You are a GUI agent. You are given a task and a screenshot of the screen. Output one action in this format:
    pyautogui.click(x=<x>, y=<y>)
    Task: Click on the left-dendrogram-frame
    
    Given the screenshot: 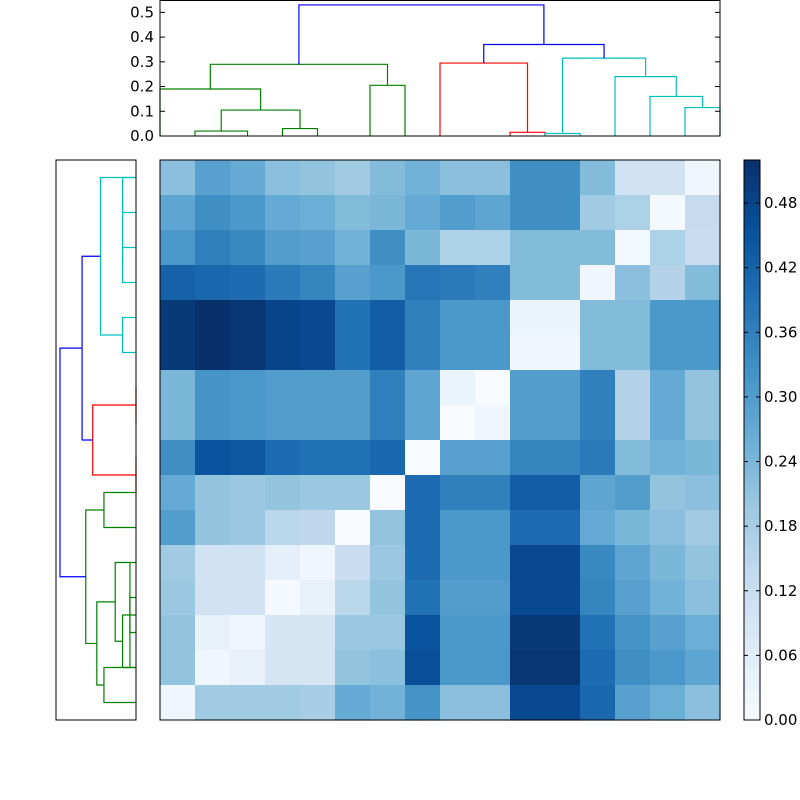 What is the action you would take?
    pyautogui.click(x=96, y=440)
    